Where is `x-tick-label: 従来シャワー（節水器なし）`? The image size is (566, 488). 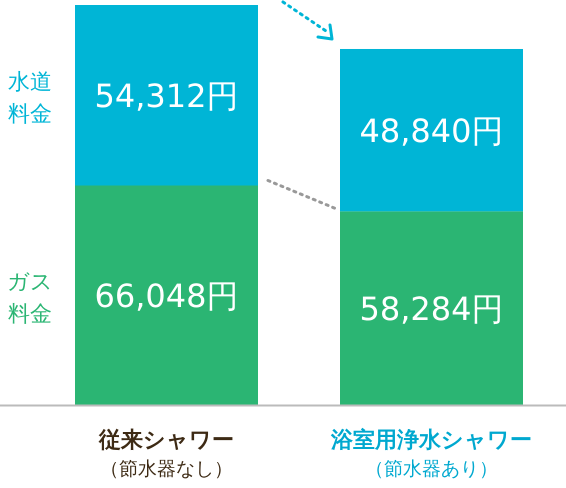 x-tick-label: 従来シャワー（節水器なし） is located at coordinates (166, 454).